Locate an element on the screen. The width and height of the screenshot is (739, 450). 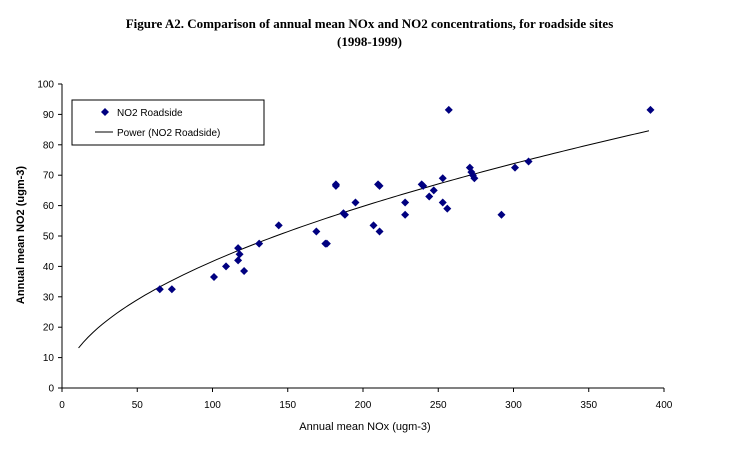
y-axis-label: Annual mean NO2 (ugm-3) is located at coordinates (21, 235).